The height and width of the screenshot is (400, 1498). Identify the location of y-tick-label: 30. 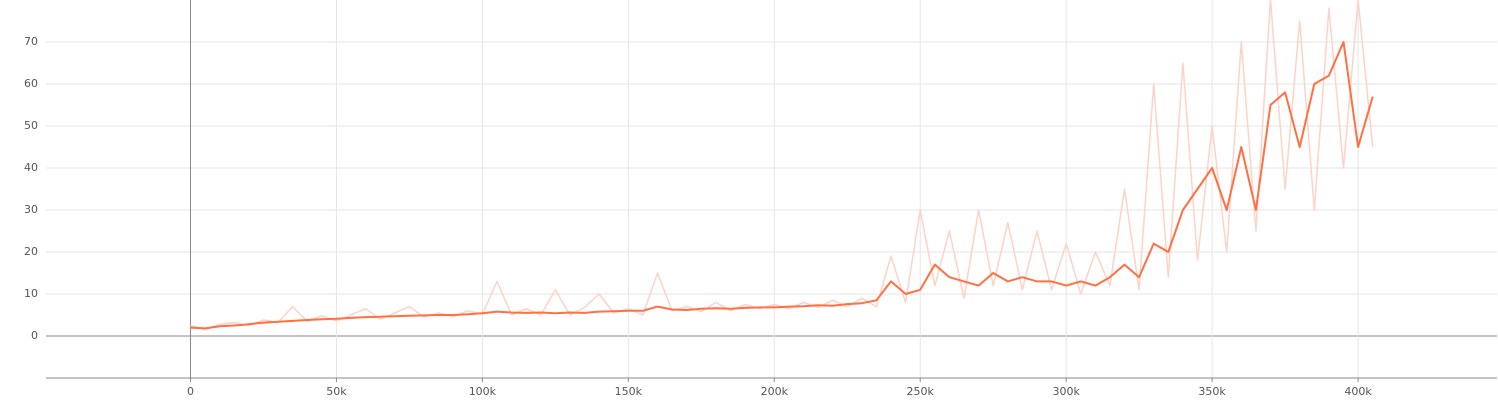
(31, 209).